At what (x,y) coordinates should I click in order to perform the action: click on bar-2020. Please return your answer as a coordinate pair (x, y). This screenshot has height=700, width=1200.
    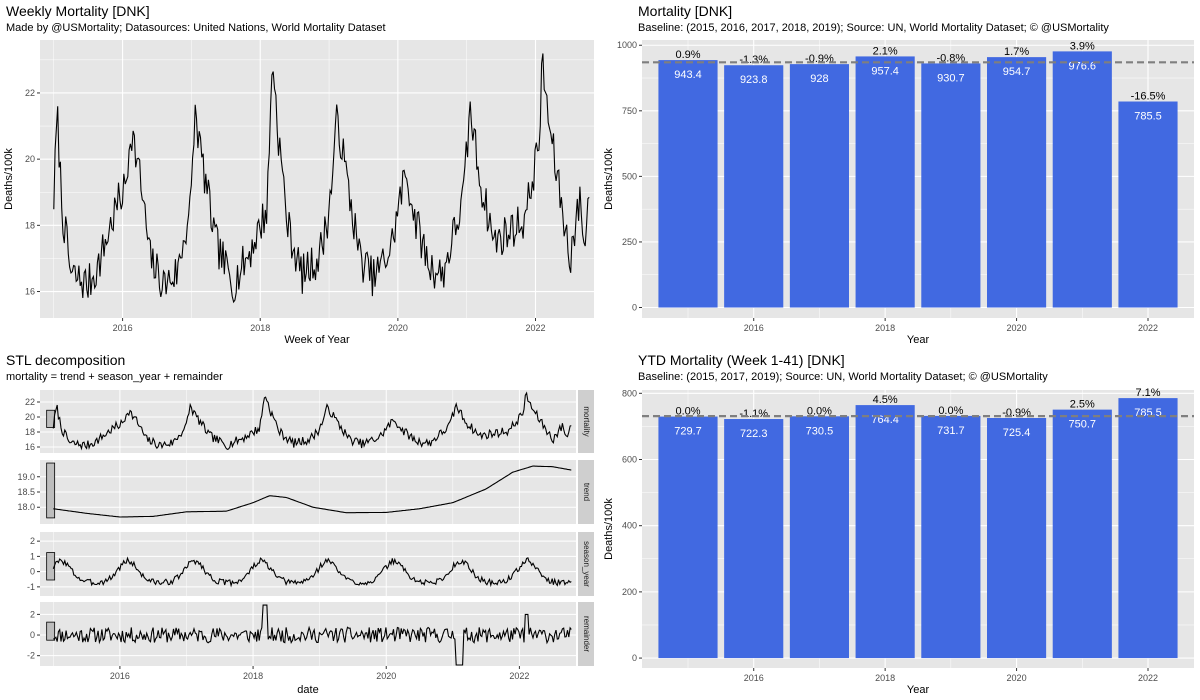
    Looking at the image, I should click on (1017, 182).